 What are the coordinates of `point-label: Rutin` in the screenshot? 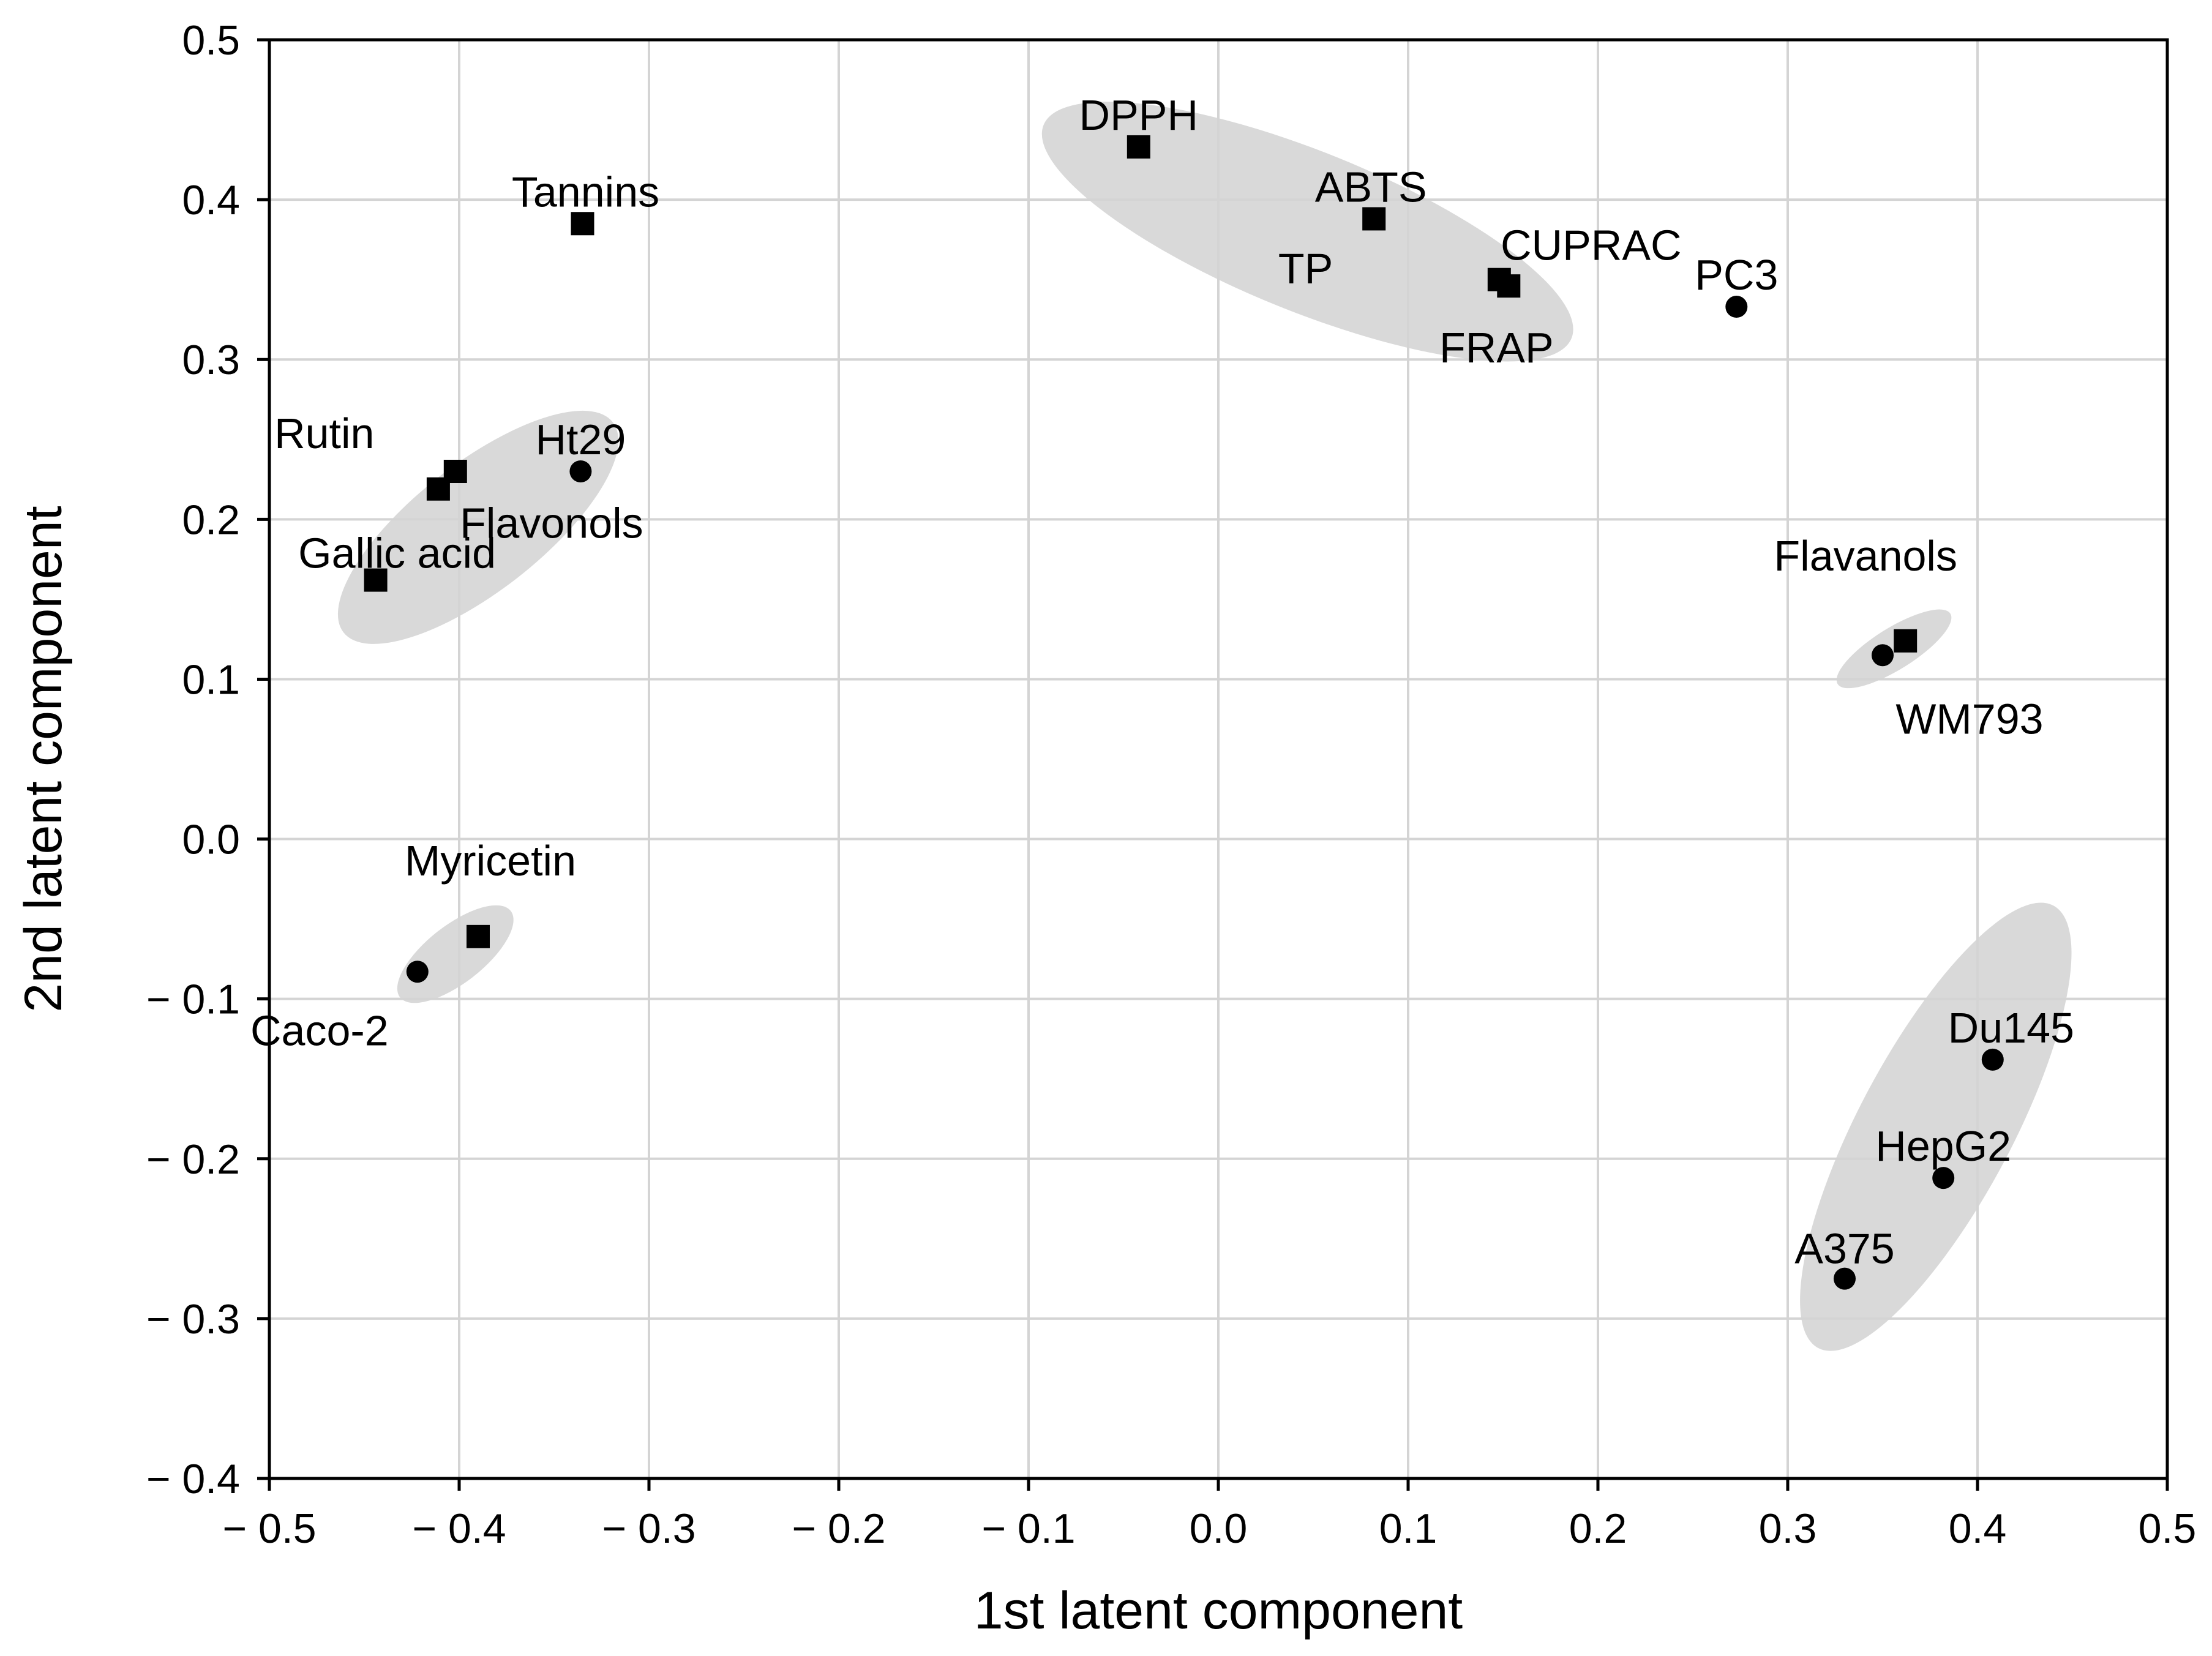 It's located at (324, 433).